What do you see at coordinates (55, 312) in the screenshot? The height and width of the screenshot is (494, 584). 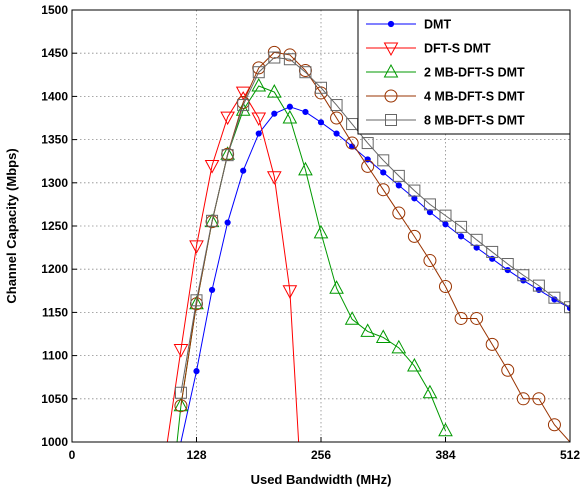 I see `y-tick-label-3: 1150` at bounding box center [55, 312].